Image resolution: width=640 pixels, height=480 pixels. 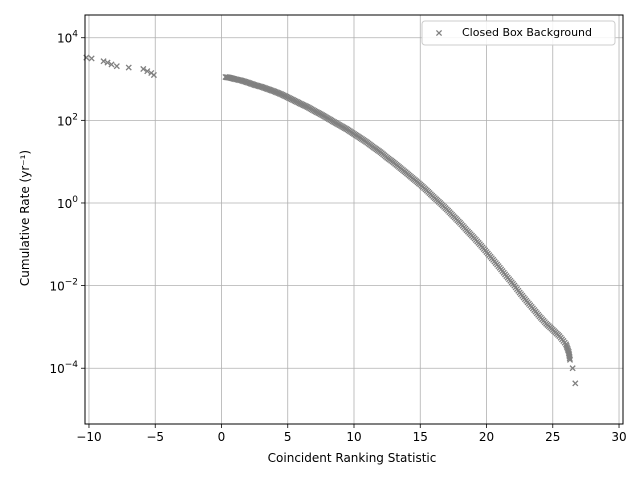 What do you see at coordinates (420, 437) in the screenshot?
I see `x-tick-label: 15` at bounding box center [420, 437].